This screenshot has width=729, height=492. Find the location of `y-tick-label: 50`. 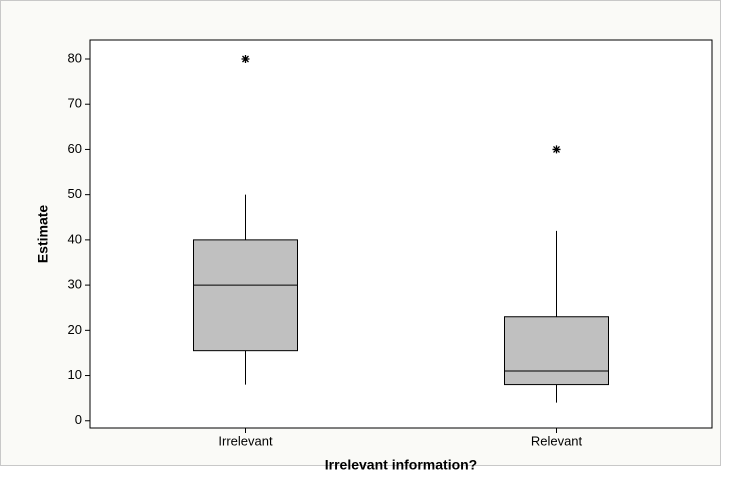

y-tick-label: 50 is located at coordinates (75, 193).